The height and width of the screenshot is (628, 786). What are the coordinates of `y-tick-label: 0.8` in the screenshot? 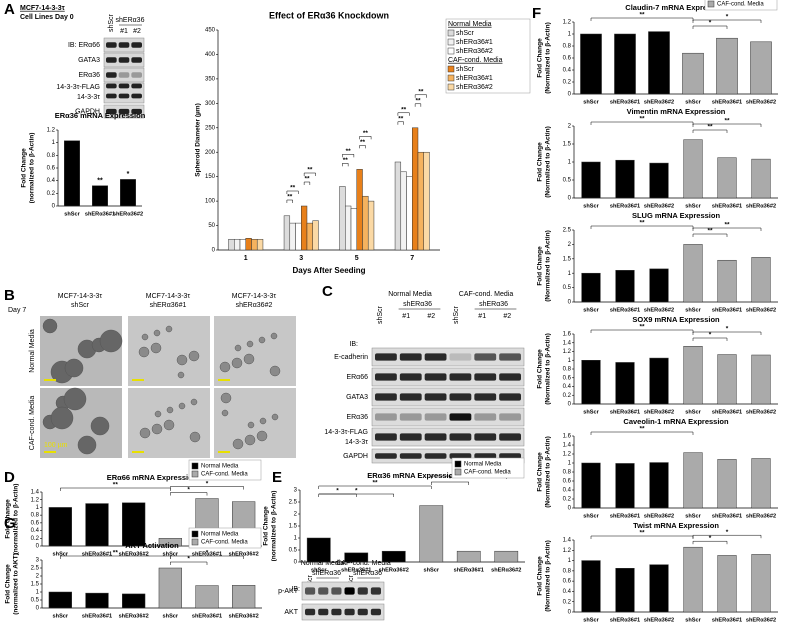 It's located at (567, 473).